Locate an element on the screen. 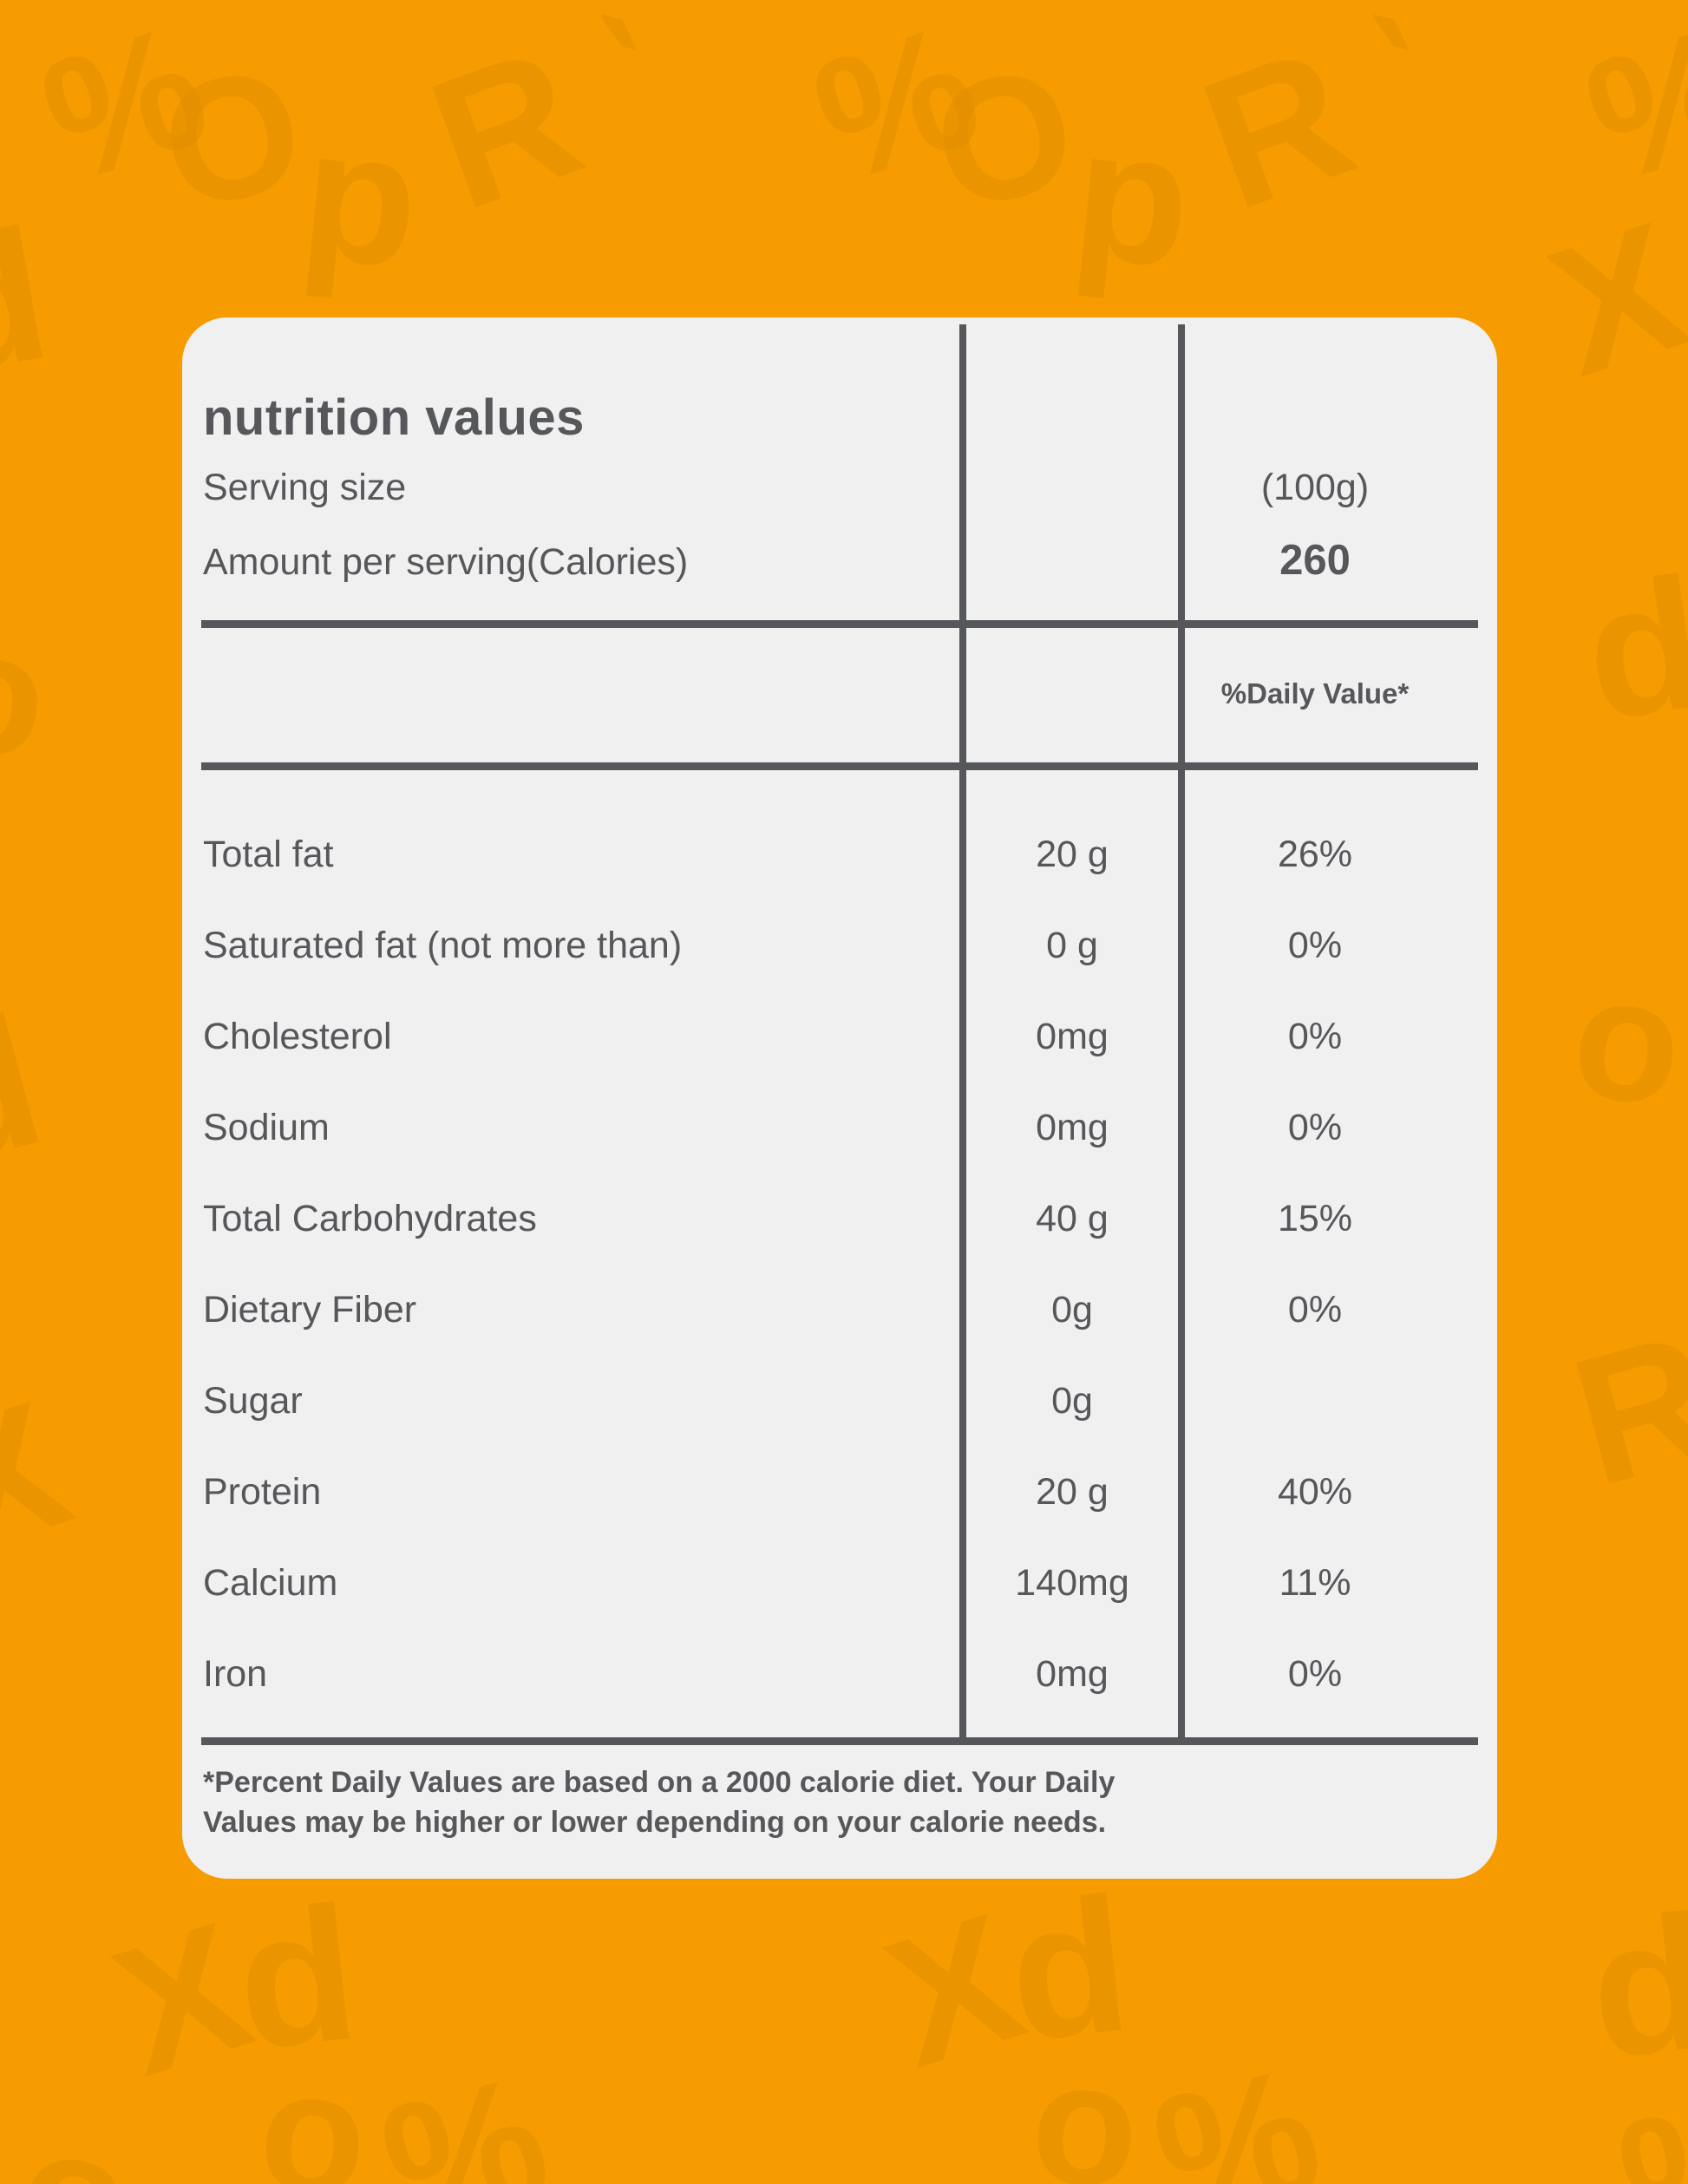 Image resolution: width=1688 pixels, height=2184 pixels. table-row: Saturated fat (not more than) 0 g 0% is located at coordinates (839, 945).